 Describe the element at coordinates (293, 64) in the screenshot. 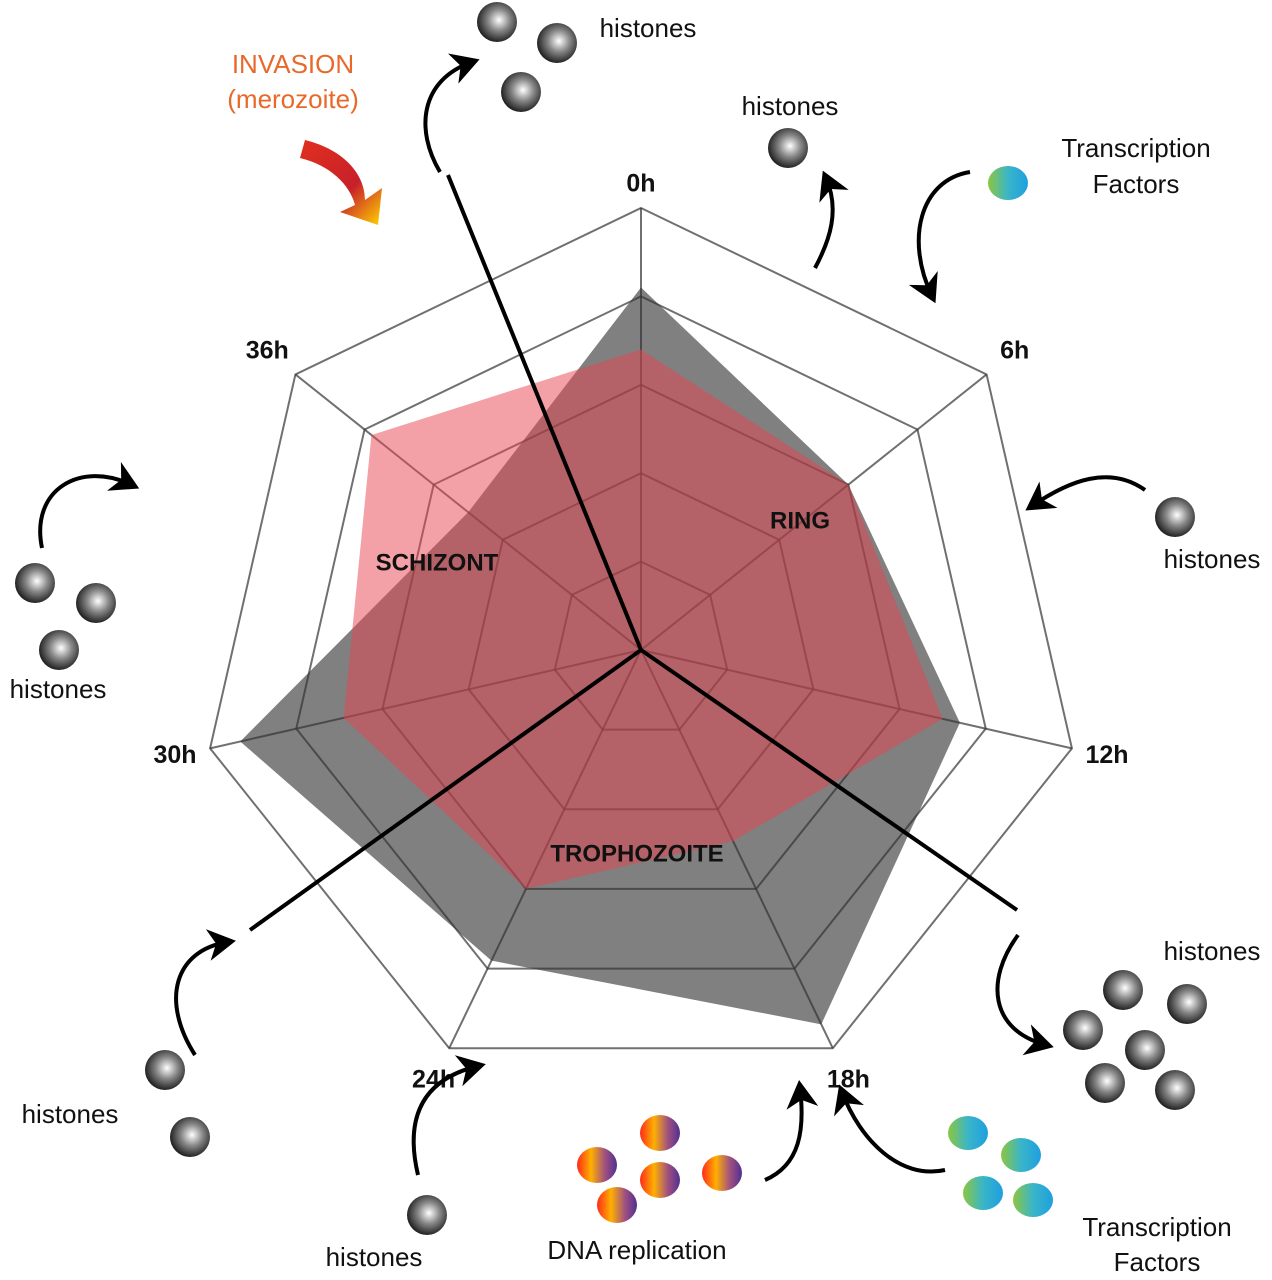

I see `invasion-label: INVASION` at that location.